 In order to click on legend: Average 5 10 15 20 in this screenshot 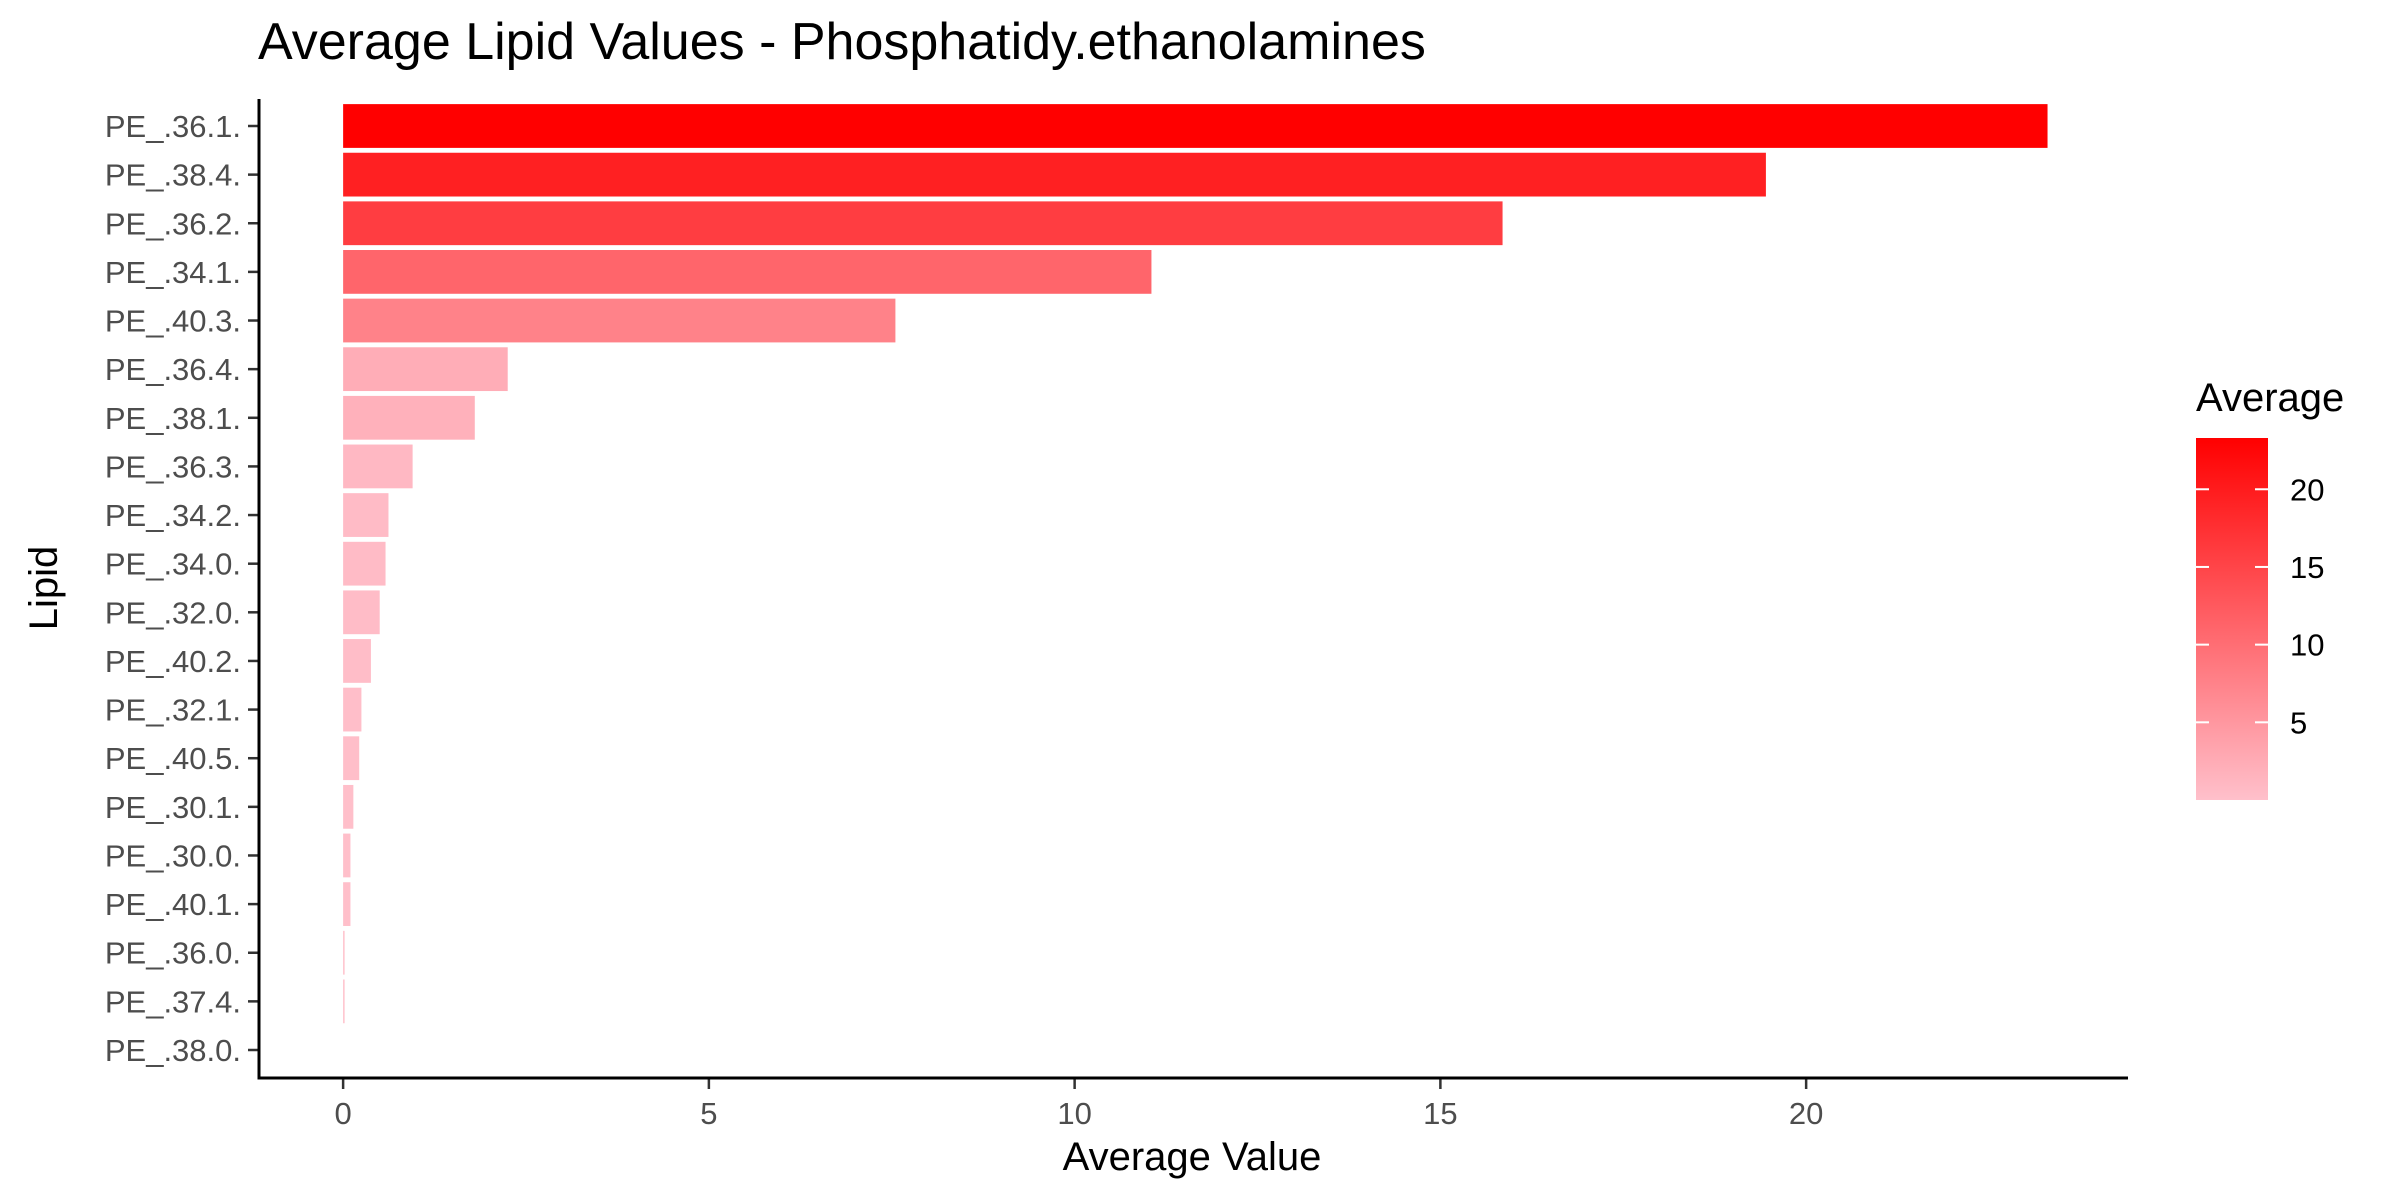, I will do `click(2270, 588)`.